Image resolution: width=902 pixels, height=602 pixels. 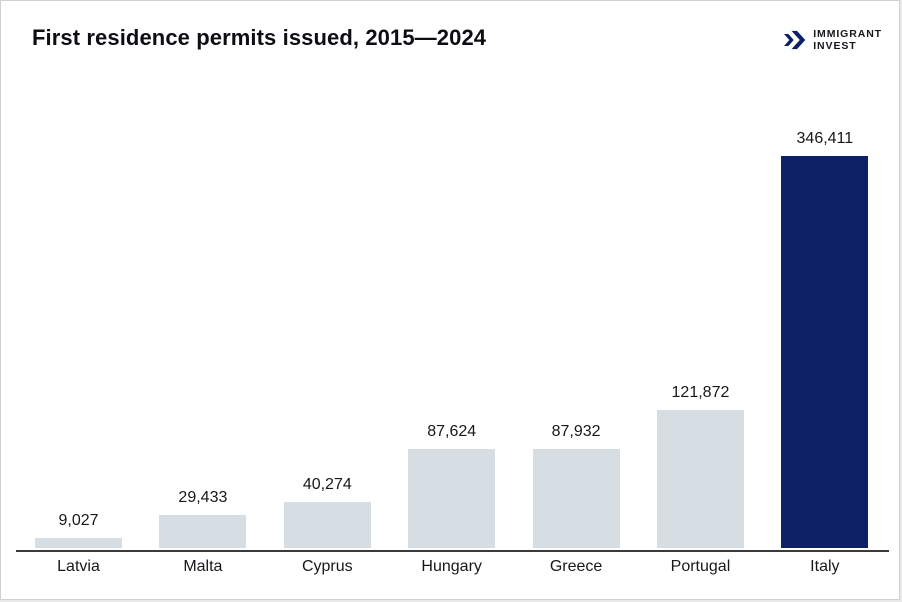 I want to click on bar-column-portugal: 121,872, so click(x=700, y=466).